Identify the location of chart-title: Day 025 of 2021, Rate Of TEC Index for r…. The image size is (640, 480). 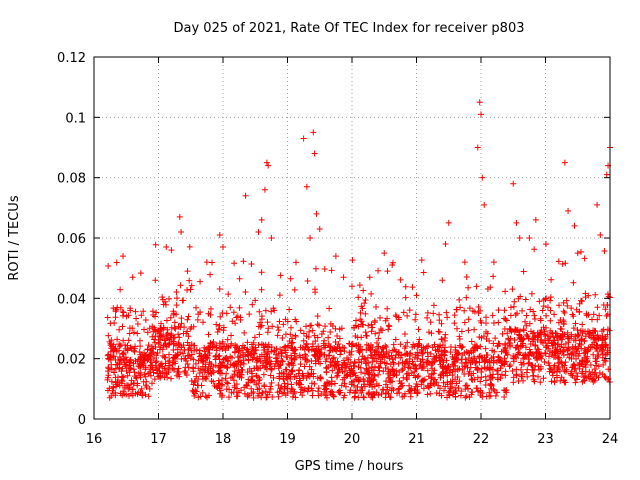
(349, 28).